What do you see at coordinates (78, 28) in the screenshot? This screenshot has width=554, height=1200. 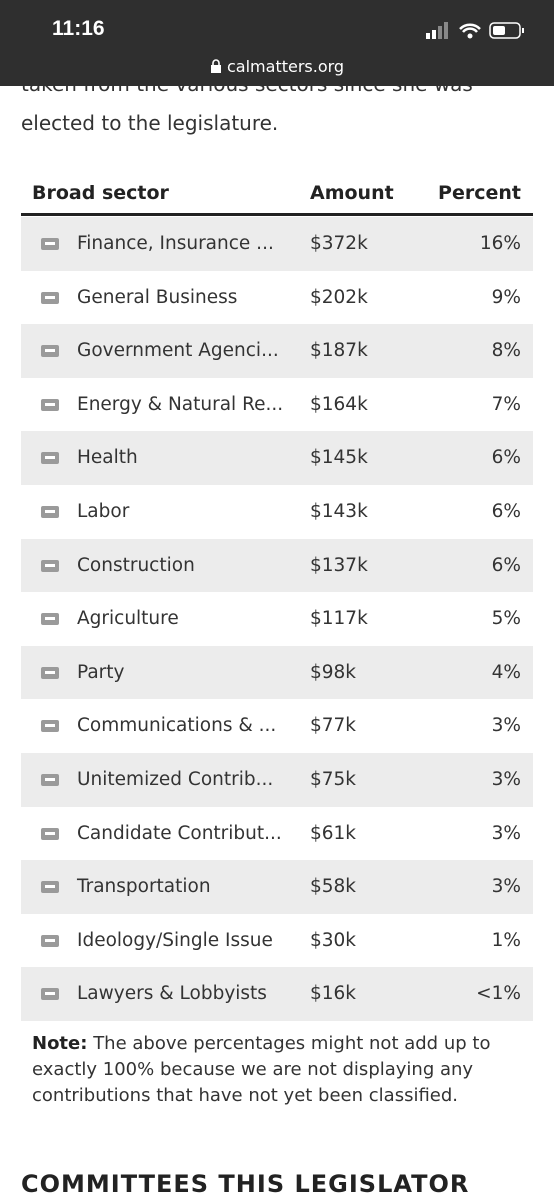 I see `clock: 11:16` at bounding box center [78, 28].